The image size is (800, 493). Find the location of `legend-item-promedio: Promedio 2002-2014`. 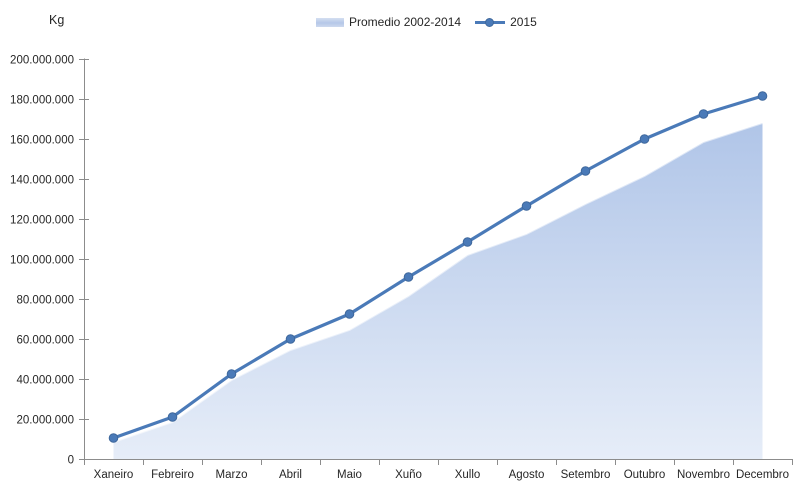

legend-item-promedio: Promedio 2002-2014 is located at coordinates (388, 22).